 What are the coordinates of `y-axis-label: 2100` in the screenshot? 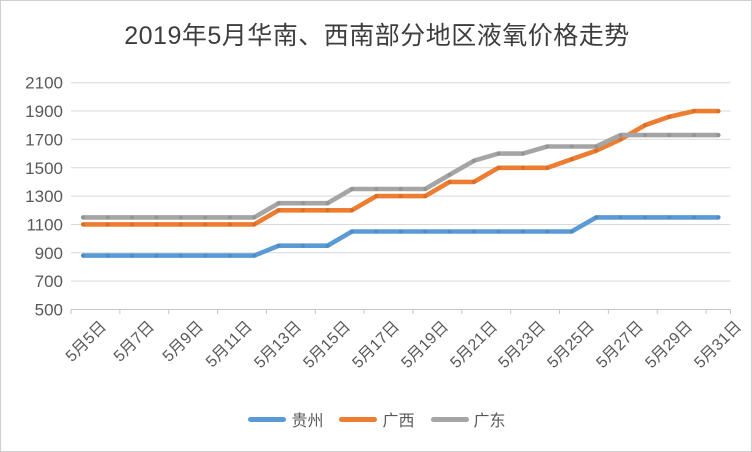 It's located at (44, 83).